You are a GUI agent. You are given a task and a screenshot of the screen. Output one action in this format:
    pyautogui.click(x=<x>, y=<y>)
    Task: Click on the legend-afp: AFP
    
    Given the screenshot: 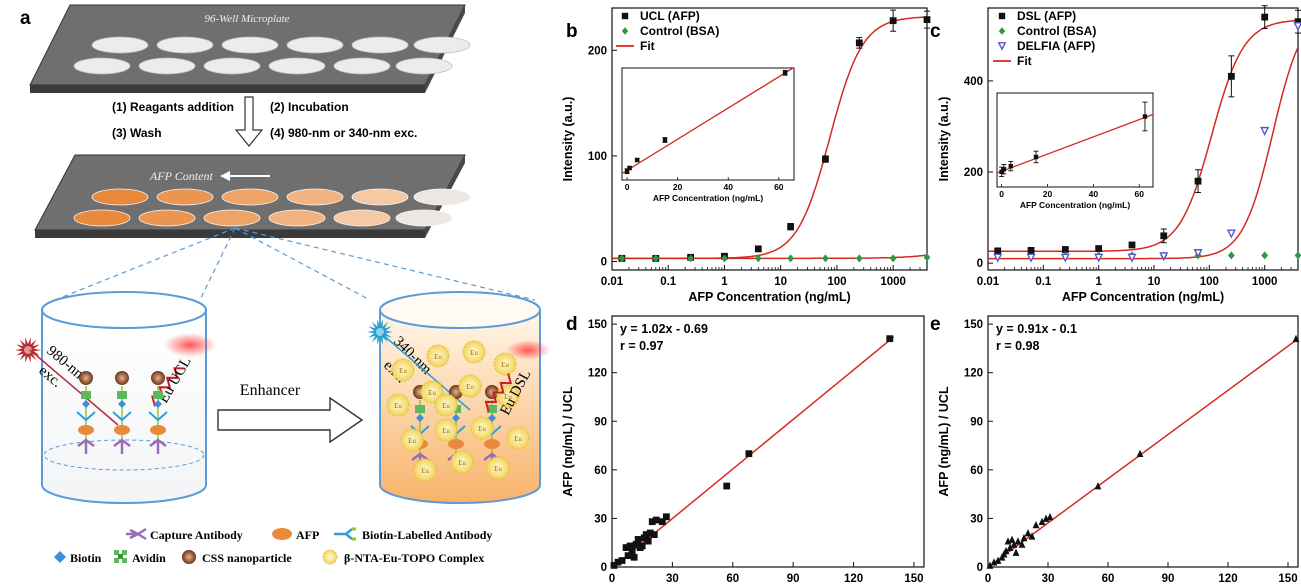 What is the action you would take?
    pyautogui.click(x=307, y=535)
    